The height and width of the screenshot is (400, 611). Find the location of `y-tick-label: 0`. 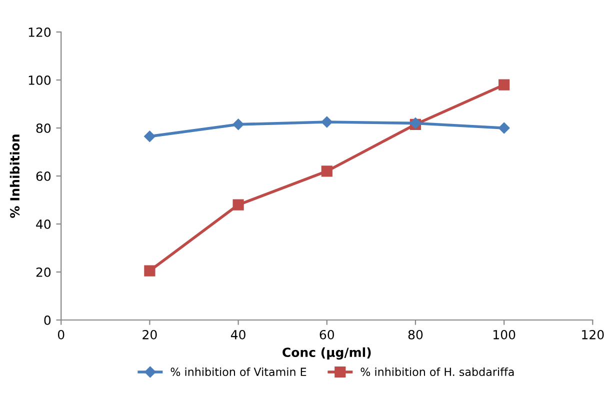

y-tick-label: 0 is located at coordinates (47, 320).